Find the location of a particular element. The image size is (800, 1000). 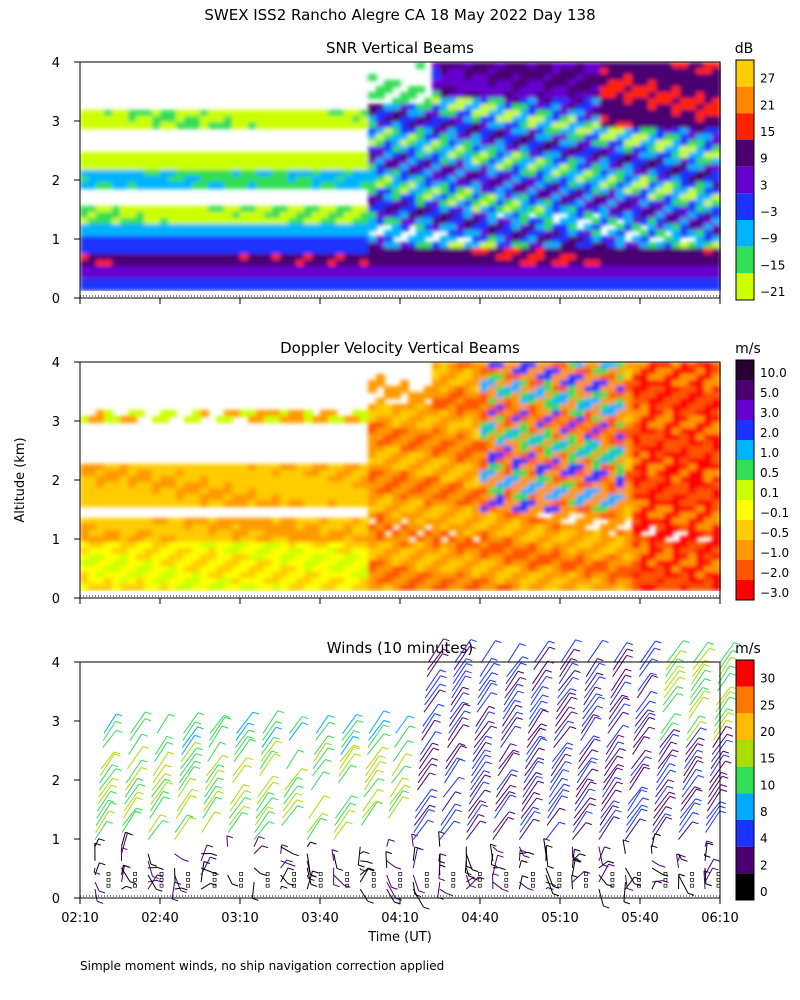

colorbar-cell is located at coordinates (745, 430).